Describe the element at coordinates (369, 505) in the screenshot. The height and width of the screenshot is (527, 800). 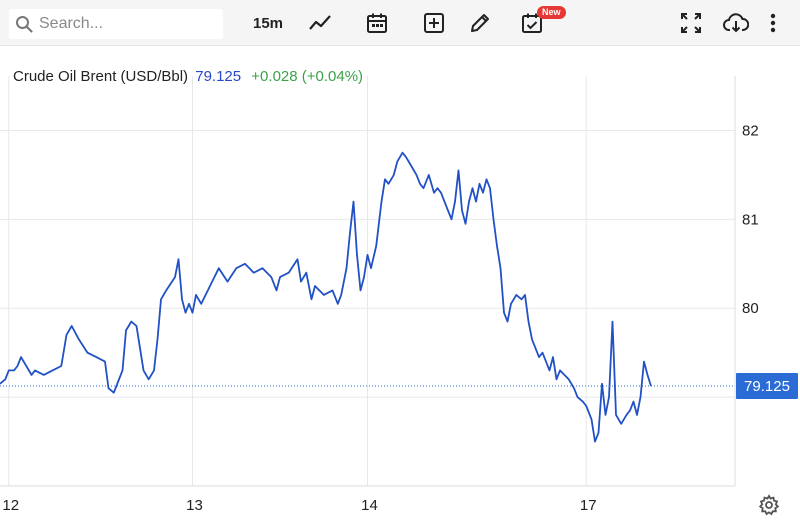
I see `x-tick-label: 14` at that location.